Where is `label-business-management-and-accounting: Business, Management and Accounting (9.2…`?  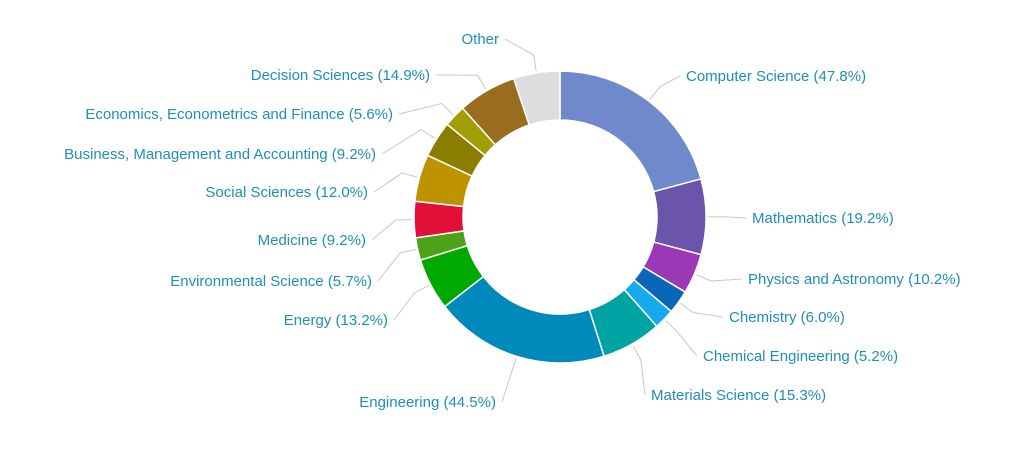 label-business-management-and-accounting: Business, Management and Accounting (9.2… is located at coordinates (220, 154).